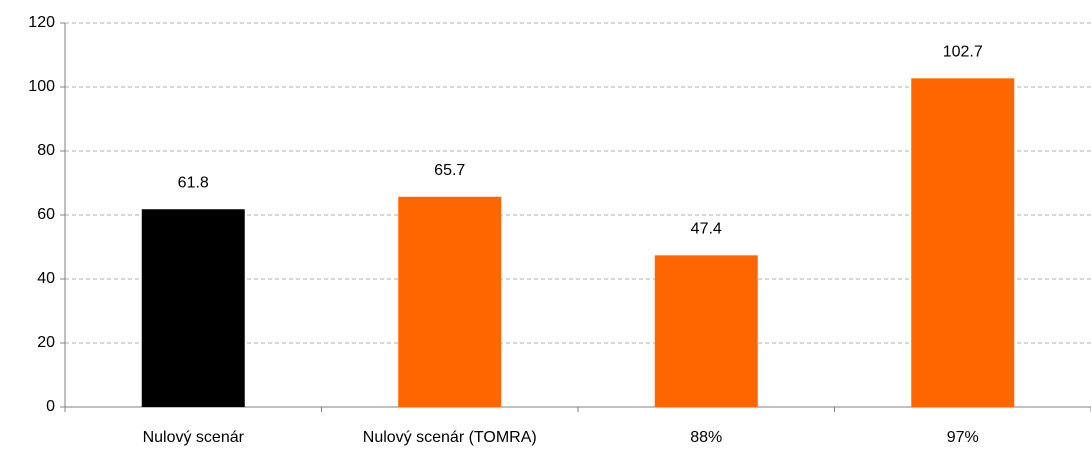  What do you see at coordinates (46, 278) in the screenshot?
I see `y-tick-label: 40` at bounding box center [46, 278].